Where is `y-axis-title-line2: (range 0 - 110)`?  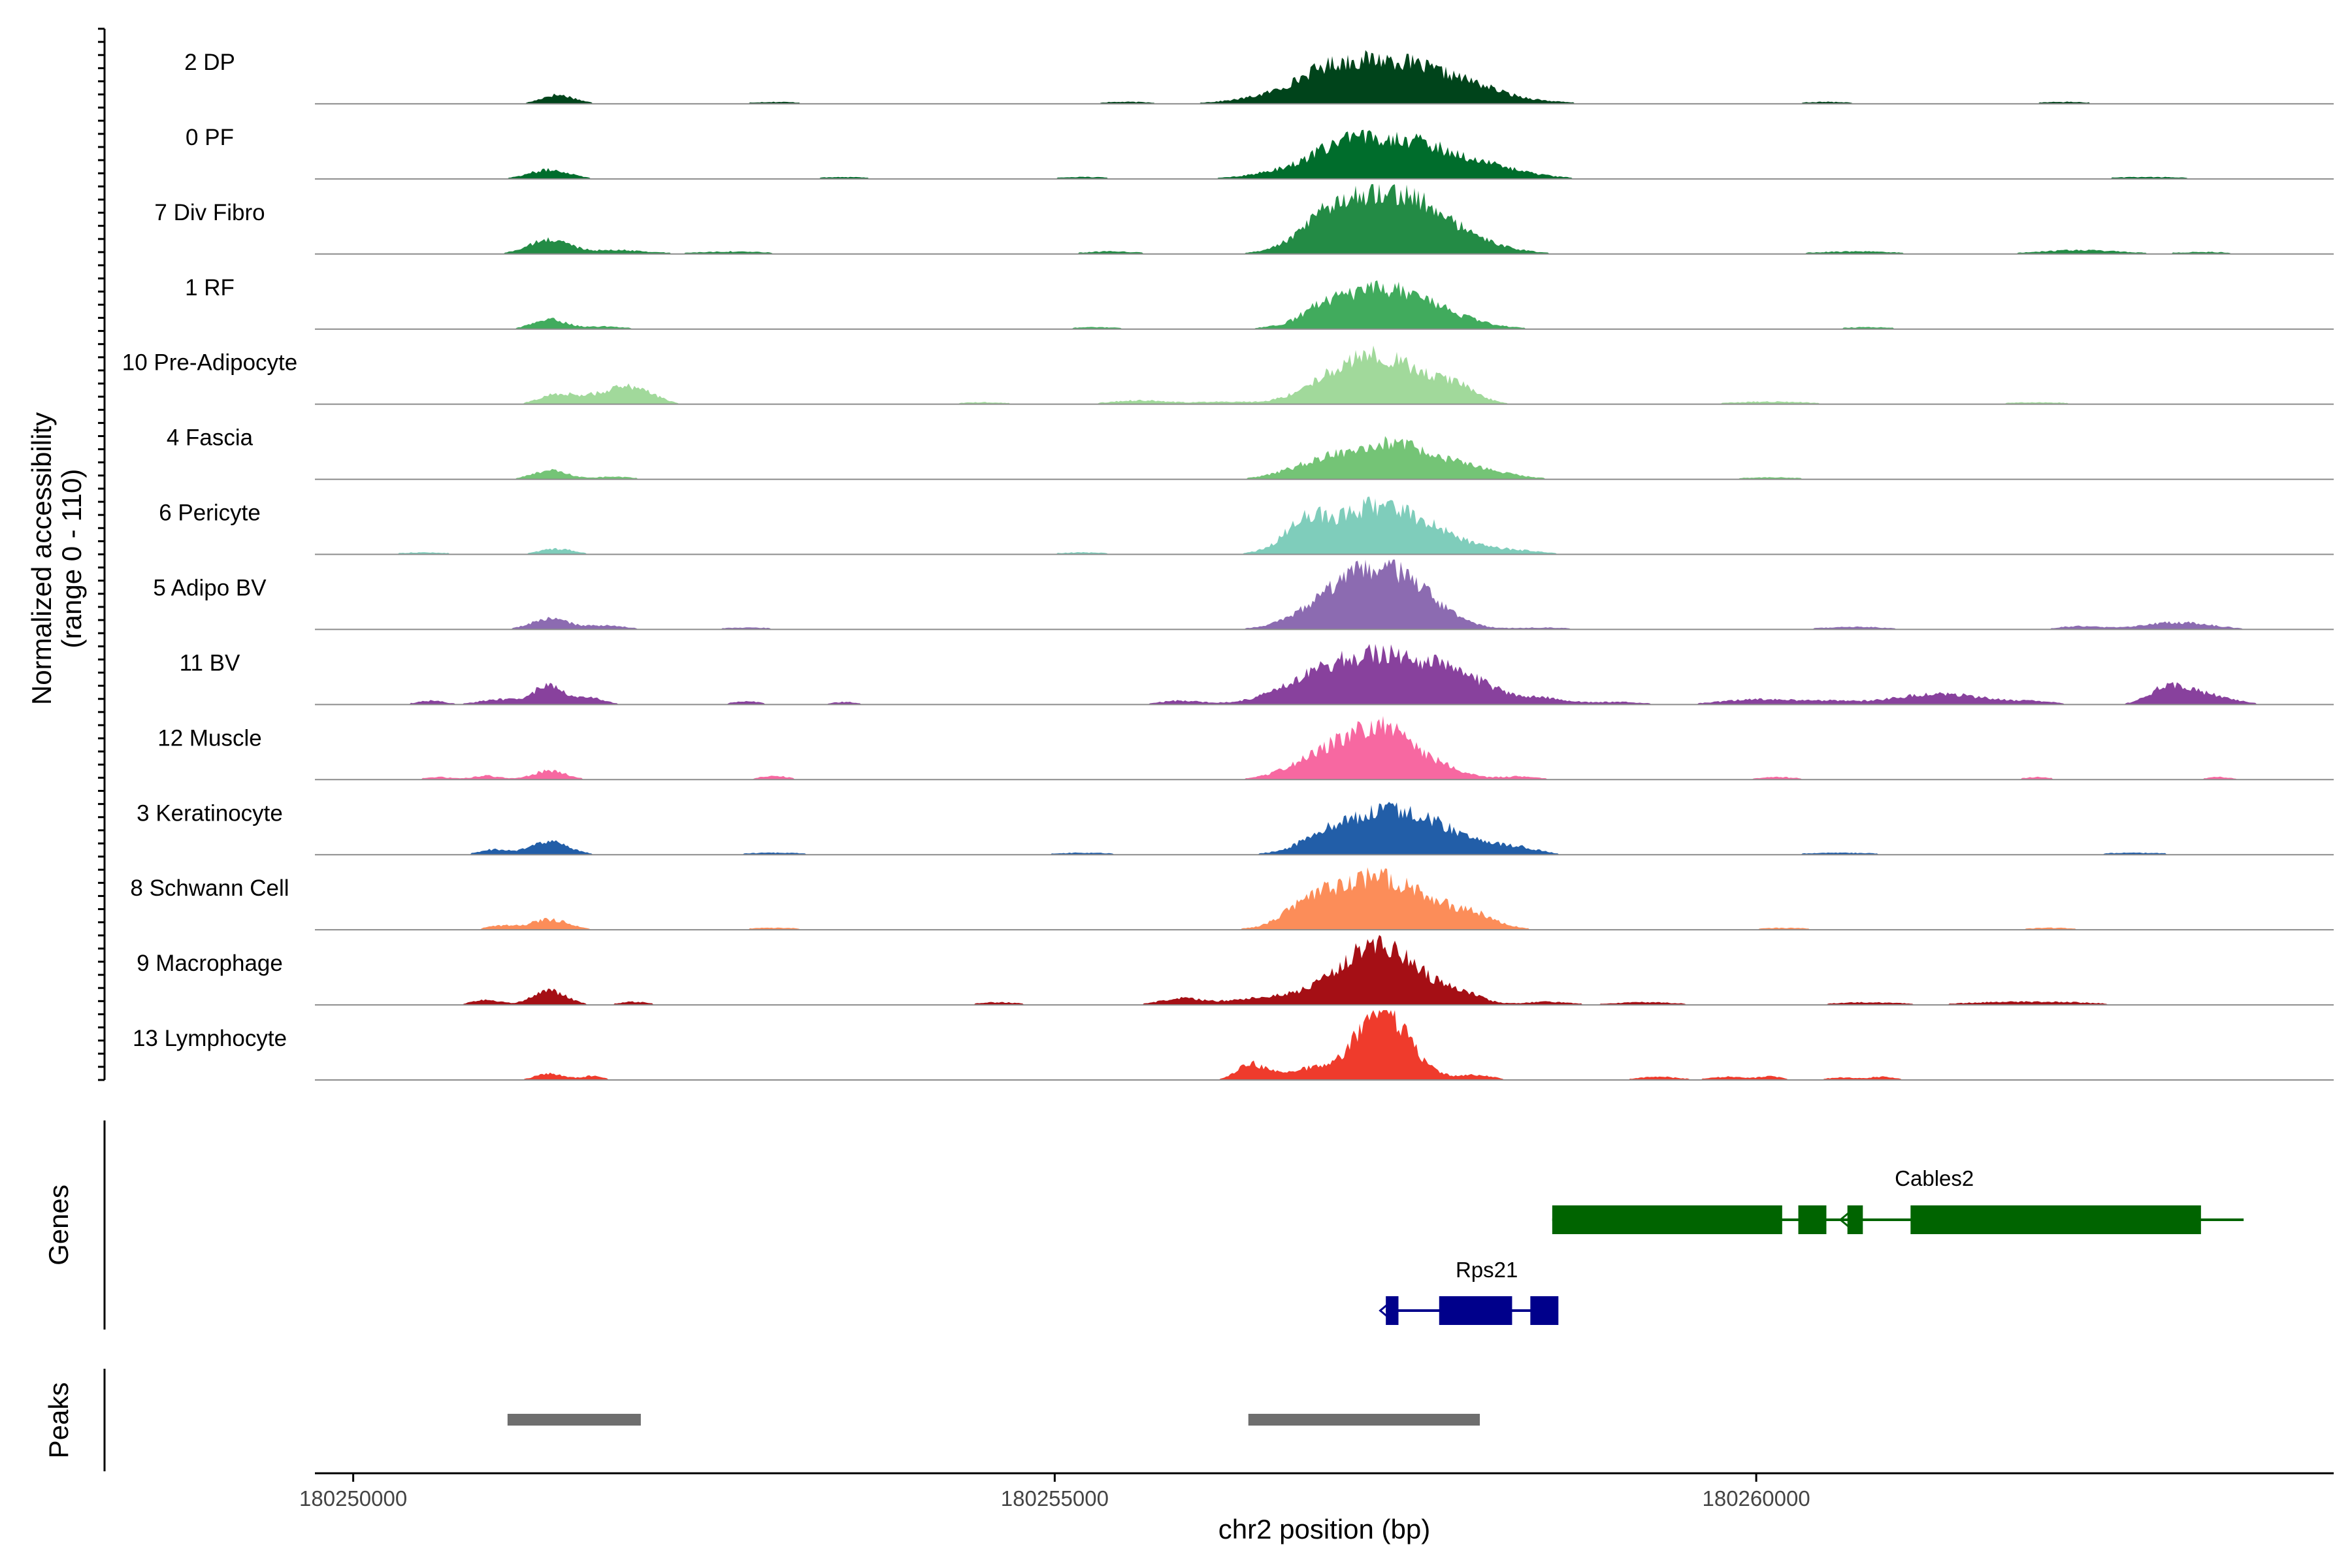
y-axis-title-line2: (range 0 - 110) is located at coordinates (71, 559).